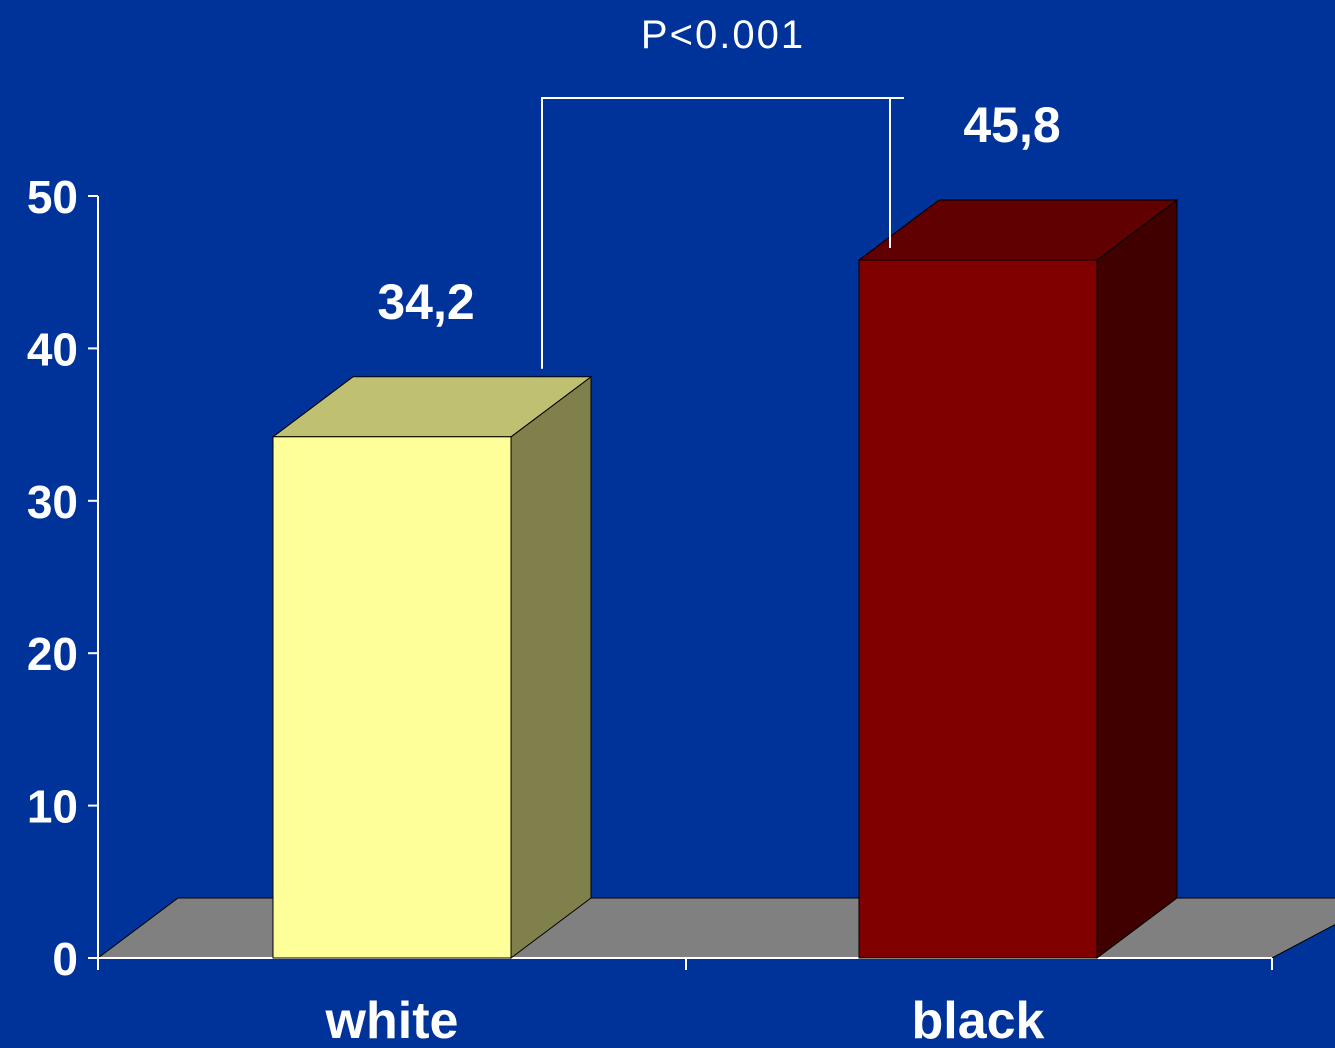  Describe the element at coordinates (425, 302) in the screenshot. I see `data-label-white: 34,2` at that location.